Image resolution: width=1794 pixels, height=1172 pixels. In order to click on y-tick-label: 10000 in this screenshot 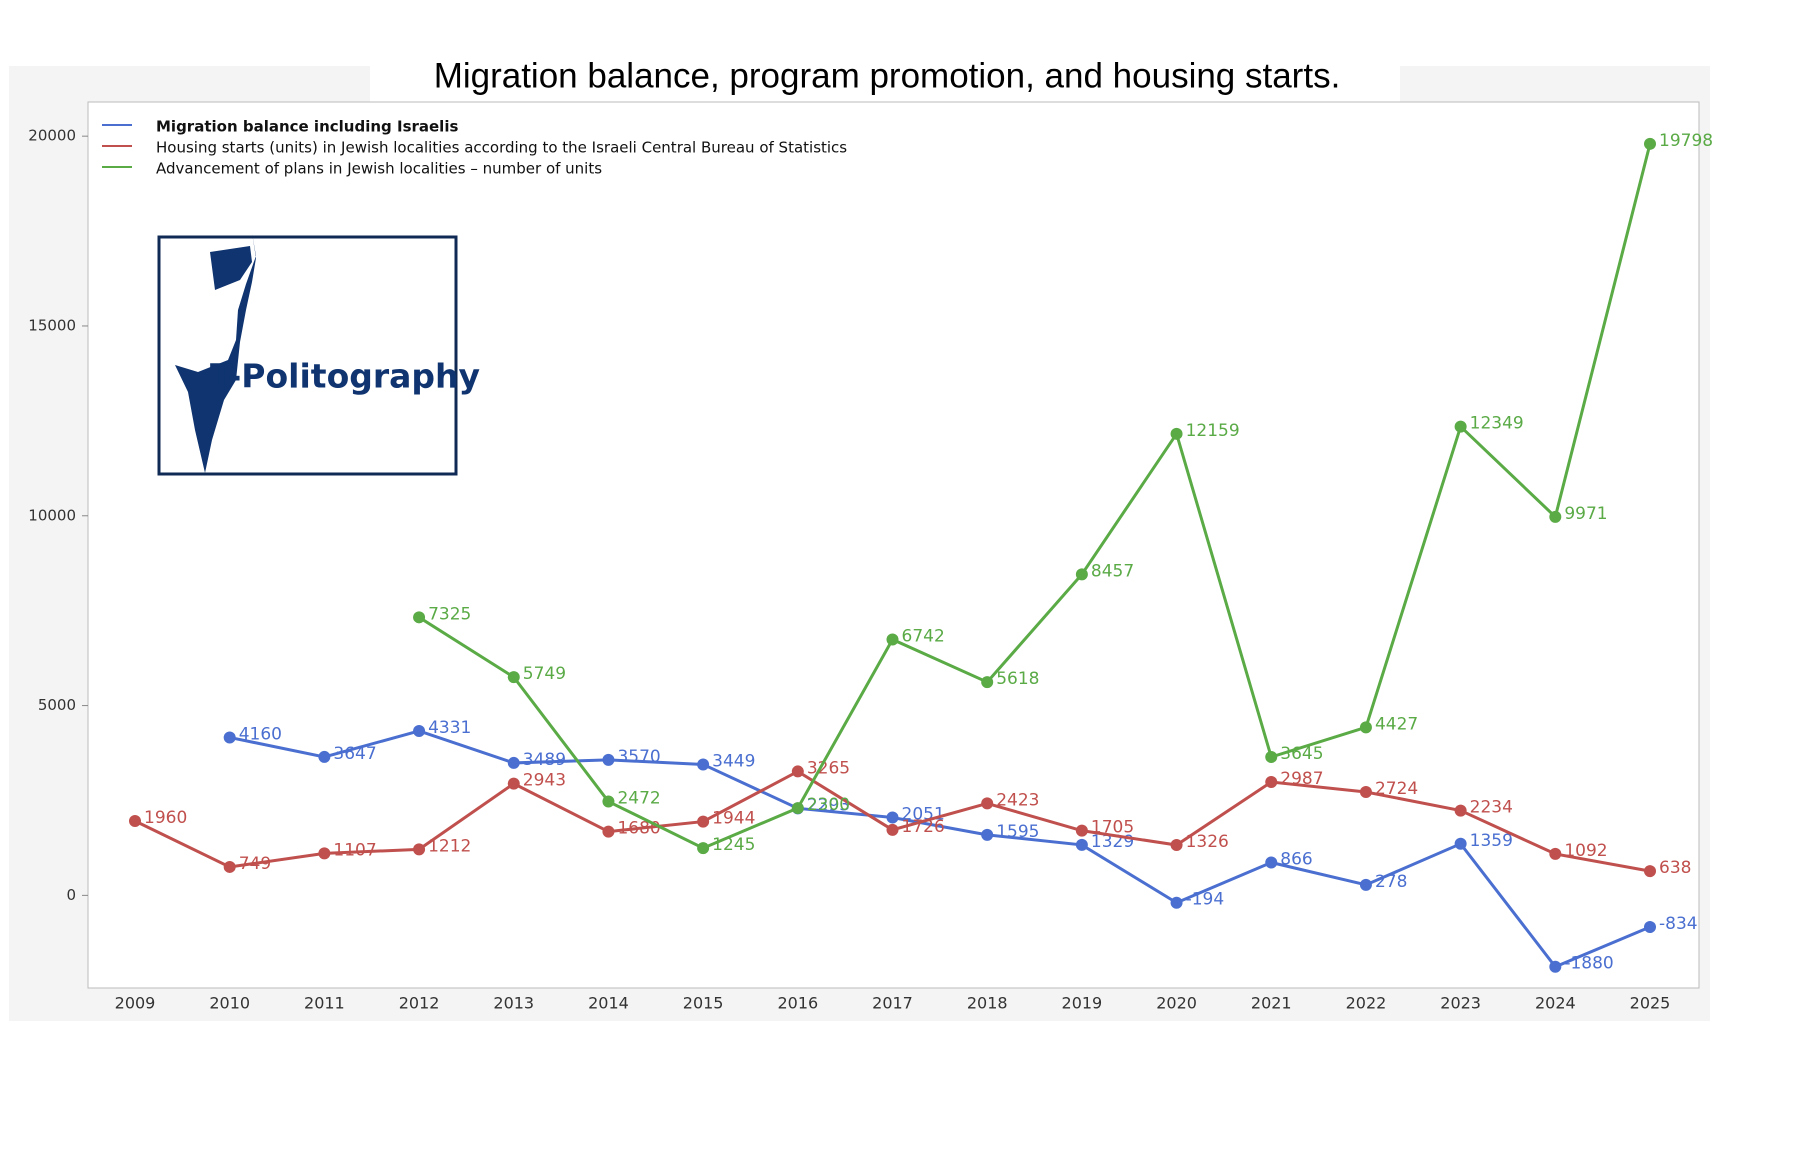, I will do `click(52, 515)`.